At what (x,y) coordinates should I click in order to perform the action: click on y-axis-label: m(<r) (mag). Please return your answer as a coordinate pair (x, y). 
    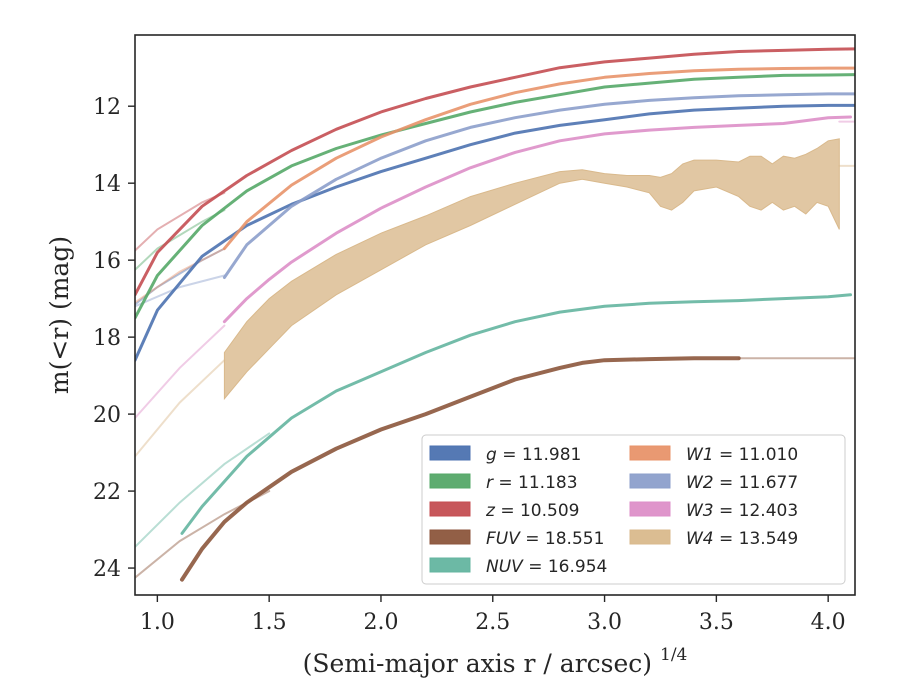
    Looking at the image, I should click on (59, 315).